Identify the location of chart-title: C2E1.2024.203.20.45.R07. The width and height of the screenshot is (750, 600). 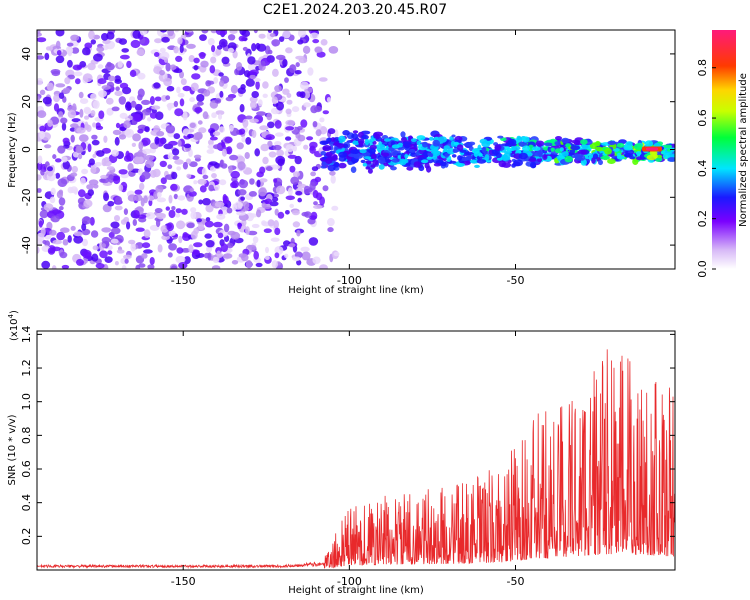
(355, 10).